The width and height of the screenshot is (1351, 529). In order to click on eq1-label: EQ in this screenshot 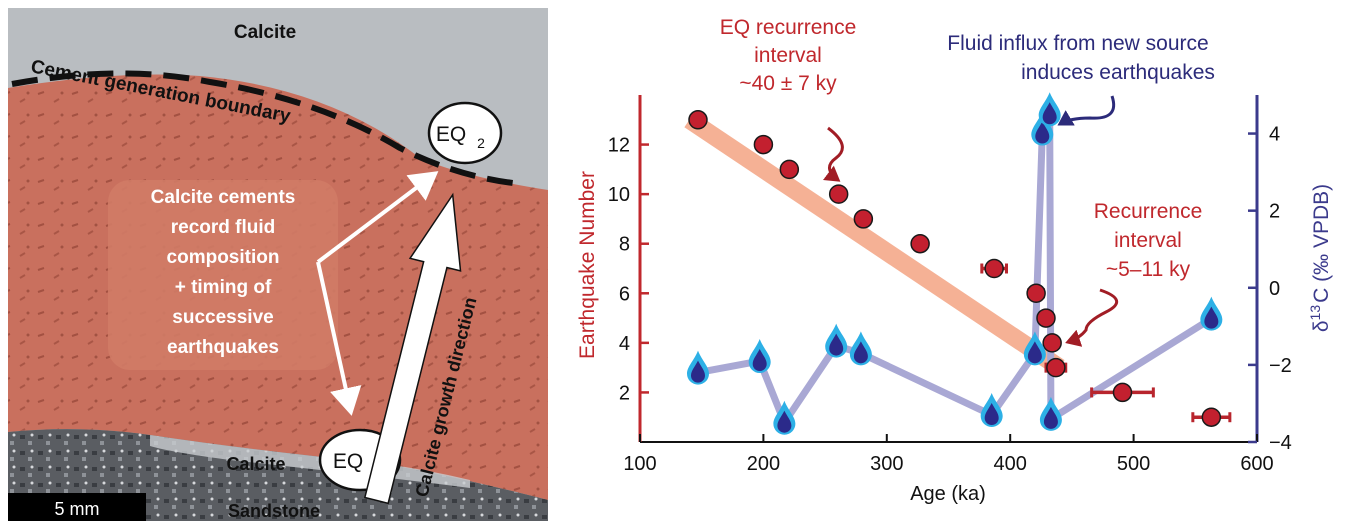, I will do `click(348, 461)`.